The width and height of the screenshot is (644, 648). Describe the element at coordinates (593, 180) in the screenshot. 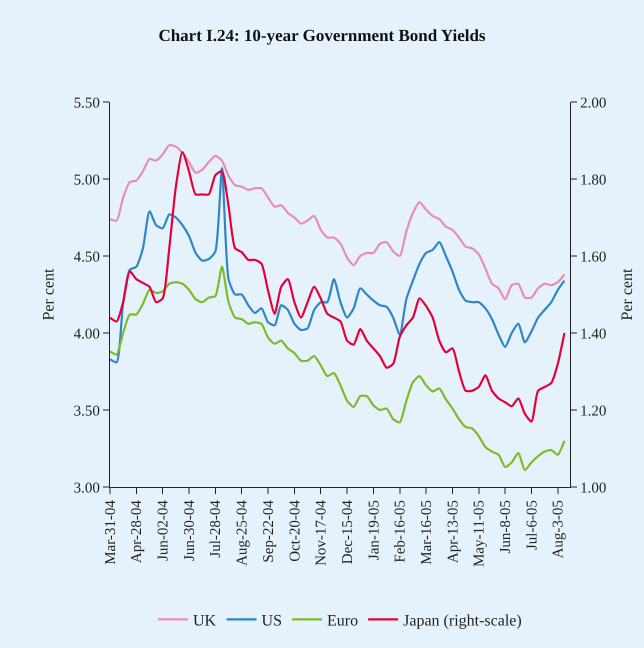

I see `y2-tick-label: 1.80` at that location.